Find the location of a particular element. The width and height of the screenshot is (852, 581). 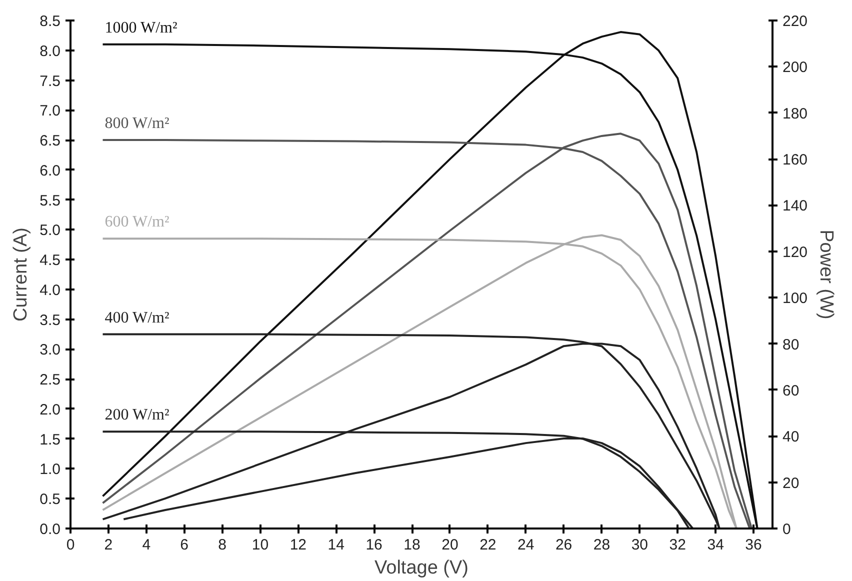

x-tick-label: 22 is located at coordinates (488, 545).